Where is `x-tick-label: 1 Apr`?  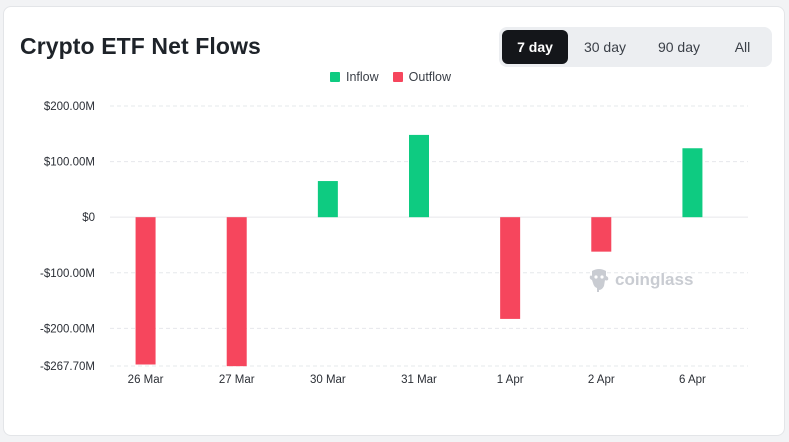 x-tick-label: 1 Apr is located at coordinates (510, 380).